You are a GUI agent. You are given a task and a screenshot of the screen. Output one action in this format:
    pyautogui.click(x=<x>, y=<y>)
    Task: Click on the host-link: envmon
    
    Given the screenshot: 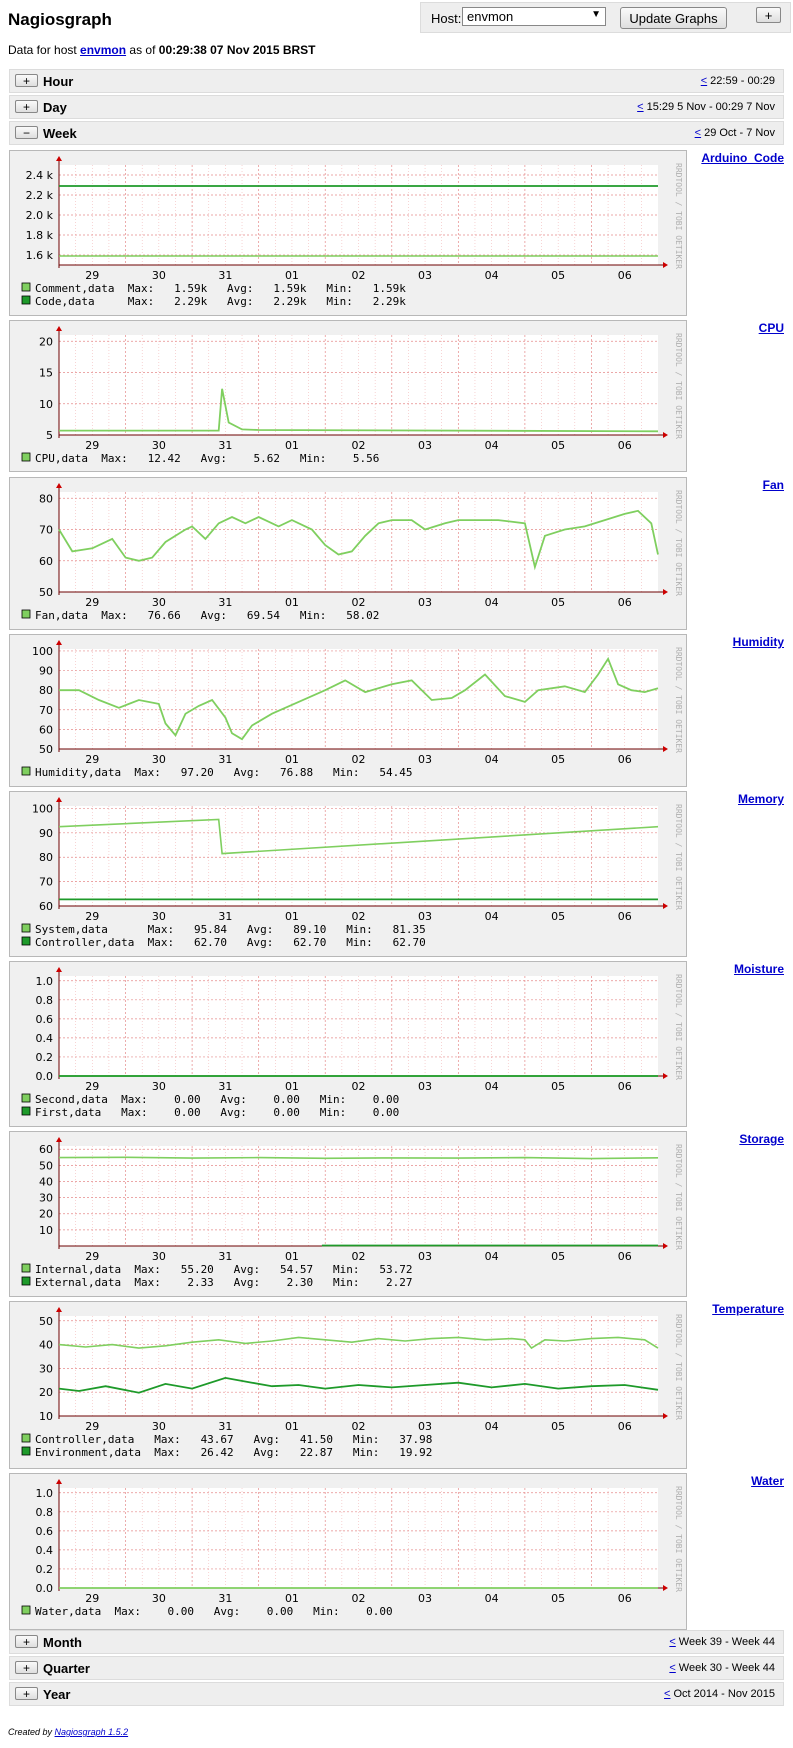 What is the action you would take?
    pyautogui.click(x=103, y=50)
    